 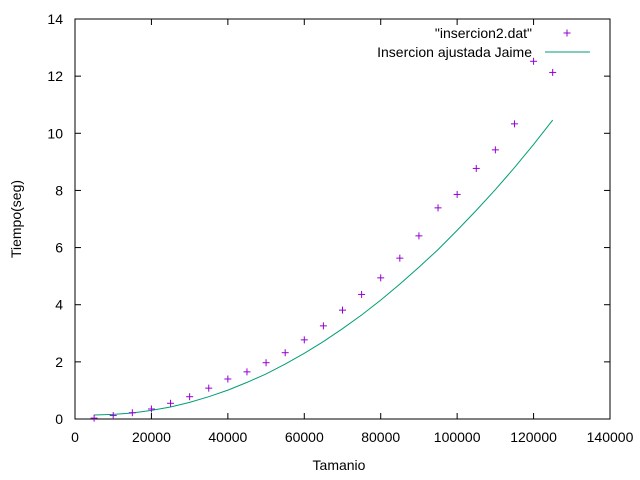 I want to click on y-axis-label: Tiempo(seg), so click(x=16, y=219).